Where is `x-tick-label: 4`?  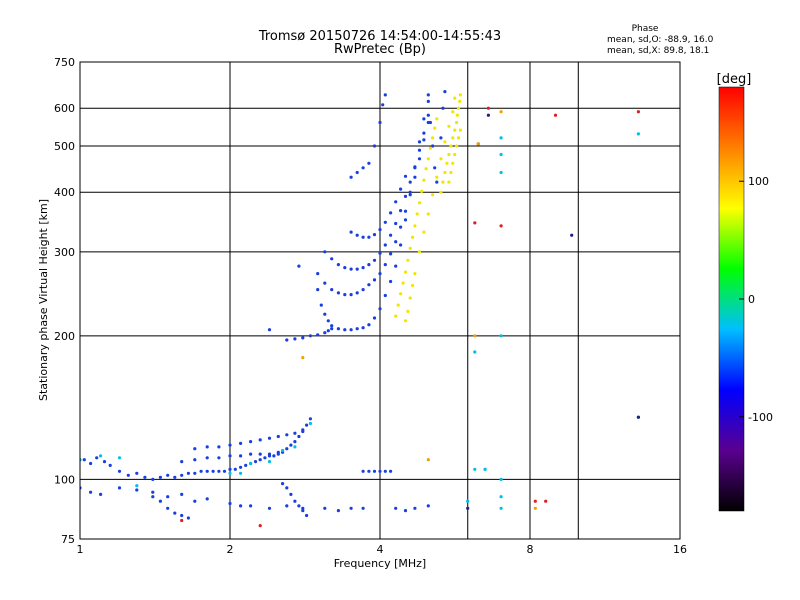
x-tick-label: 4 is located at coordinates (380, 549).